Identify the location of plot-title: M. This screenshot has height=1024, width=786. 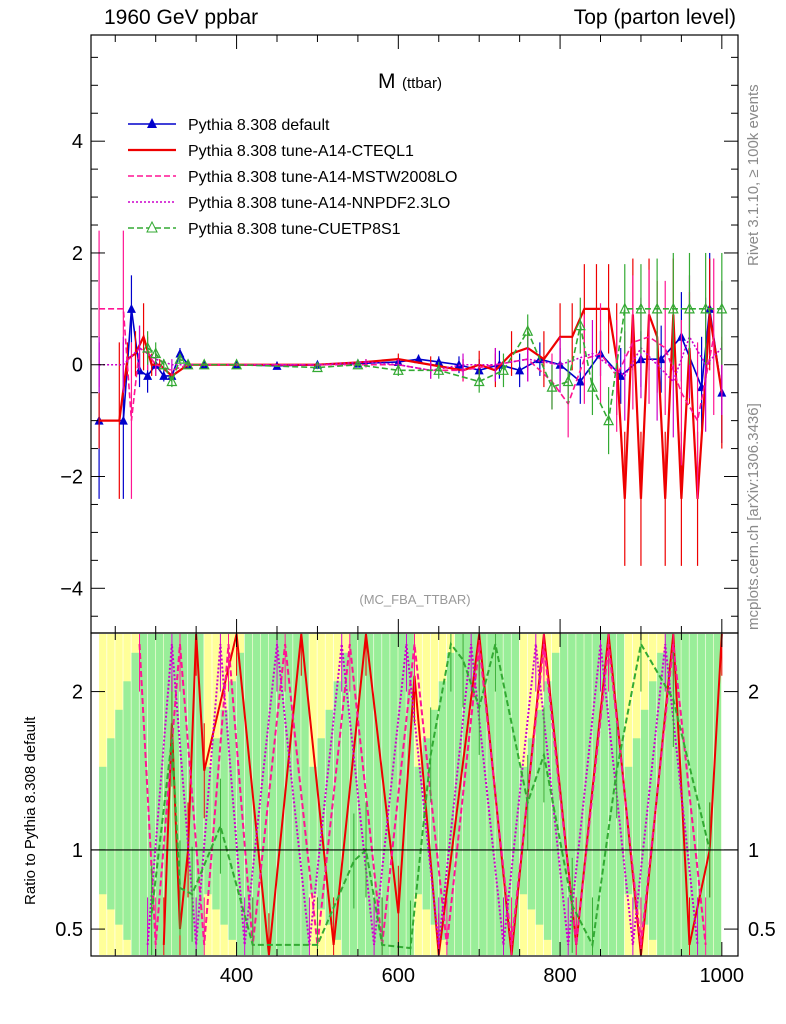
(387, 81).